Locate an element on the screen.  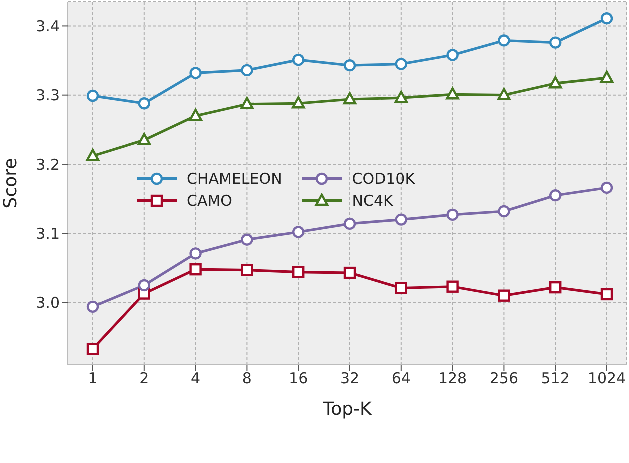
x-tick-label: 128 is located at coordinates (453, 379).